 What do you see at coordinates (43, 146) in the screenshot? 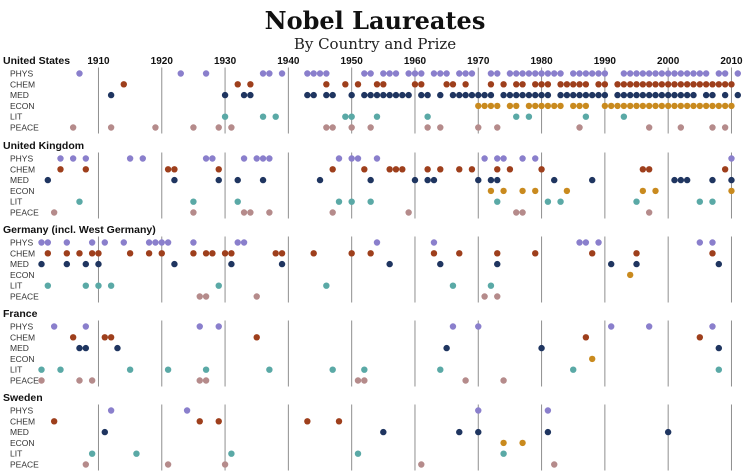
I see `country-label: United Kingdom` at bounding box center [43, 146].